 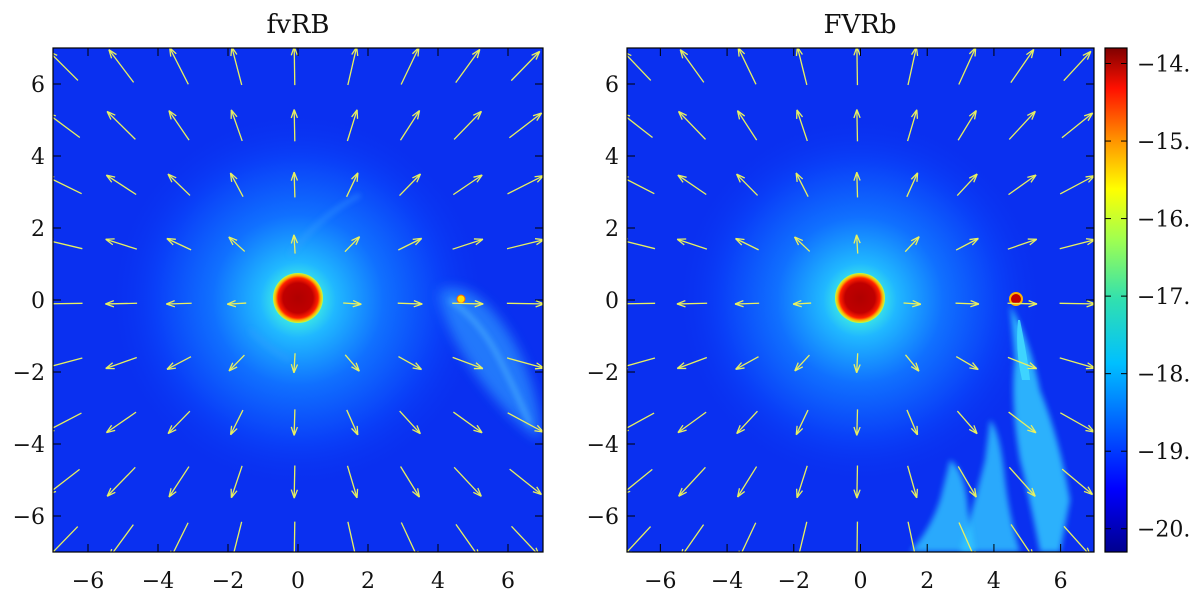 What do you see at coordinates (324, 224) in the screenshot?
I see `arc-structure` at bounding box center [324, 224].